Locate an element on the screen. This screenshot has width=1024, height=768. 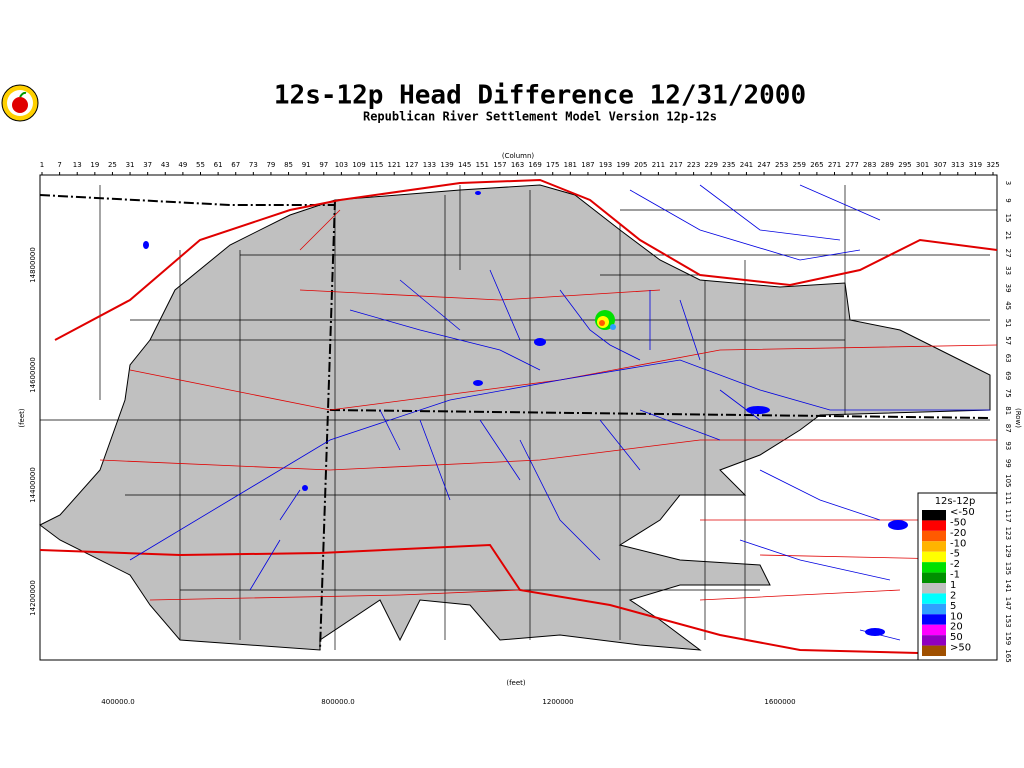
column-tick-label: 103 is located at coordinates (341, 165).